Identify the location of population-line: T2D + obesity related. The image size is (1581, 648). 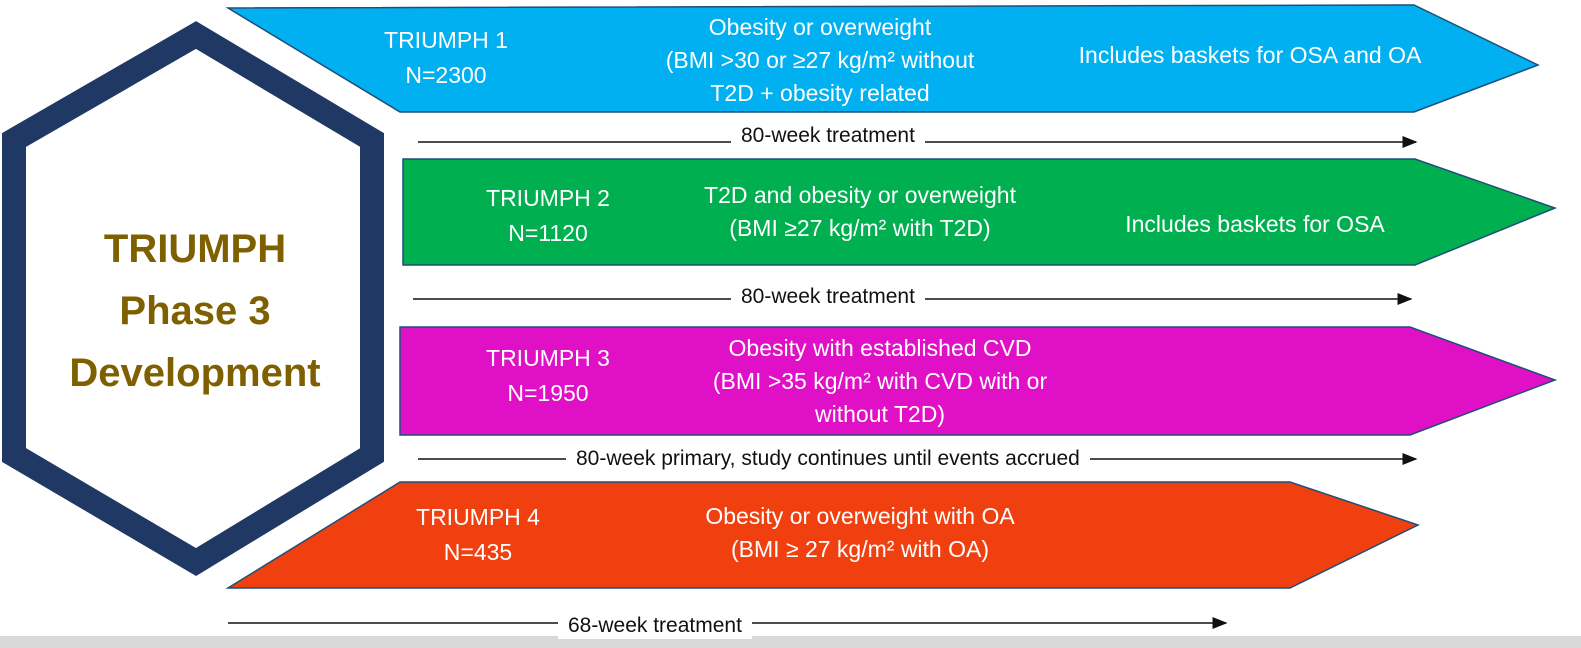
(820, 93).